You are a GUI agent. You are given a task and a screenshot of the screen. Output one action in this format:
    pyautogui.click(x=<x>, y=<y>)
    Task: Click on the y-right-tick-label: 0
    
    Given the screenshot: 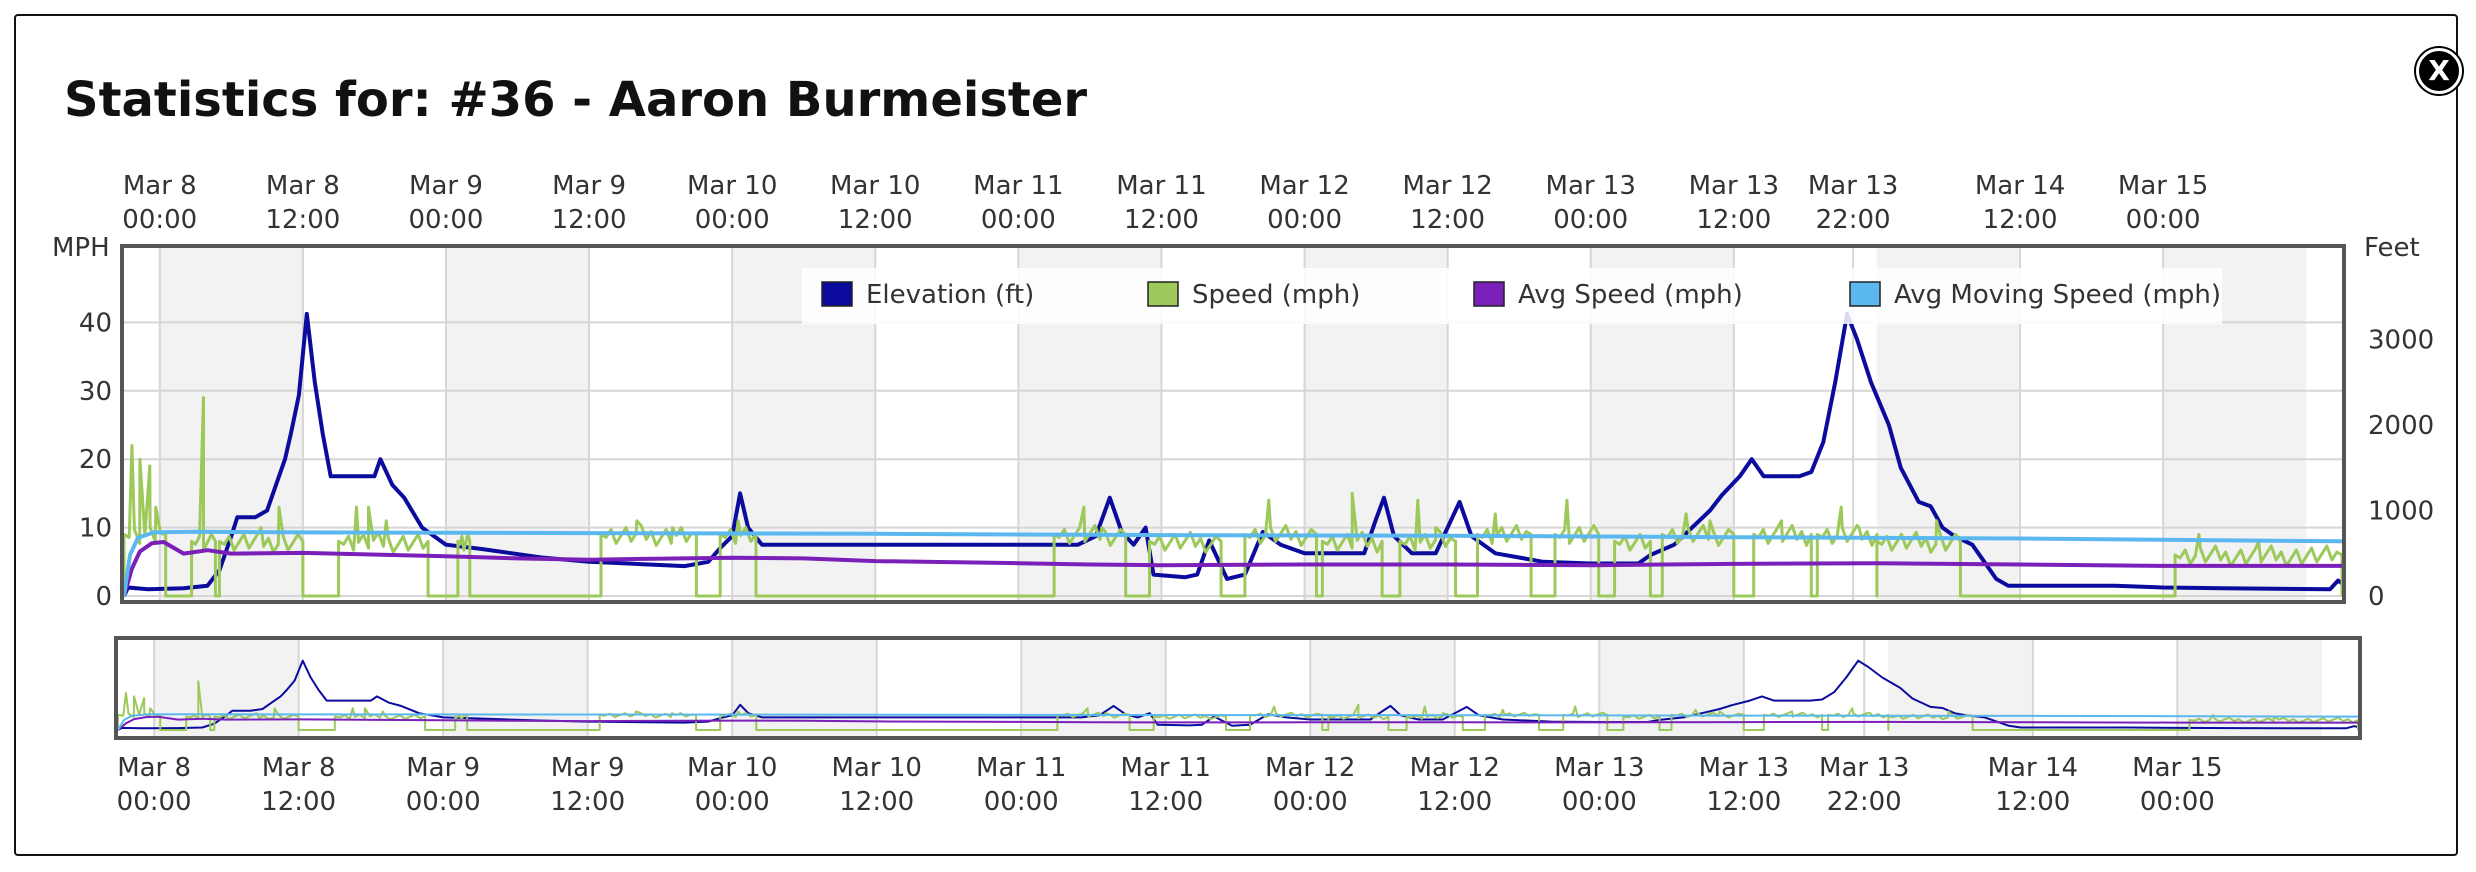 What is the action you would take?
    pyautogui.click(x=2376, y=597)
    